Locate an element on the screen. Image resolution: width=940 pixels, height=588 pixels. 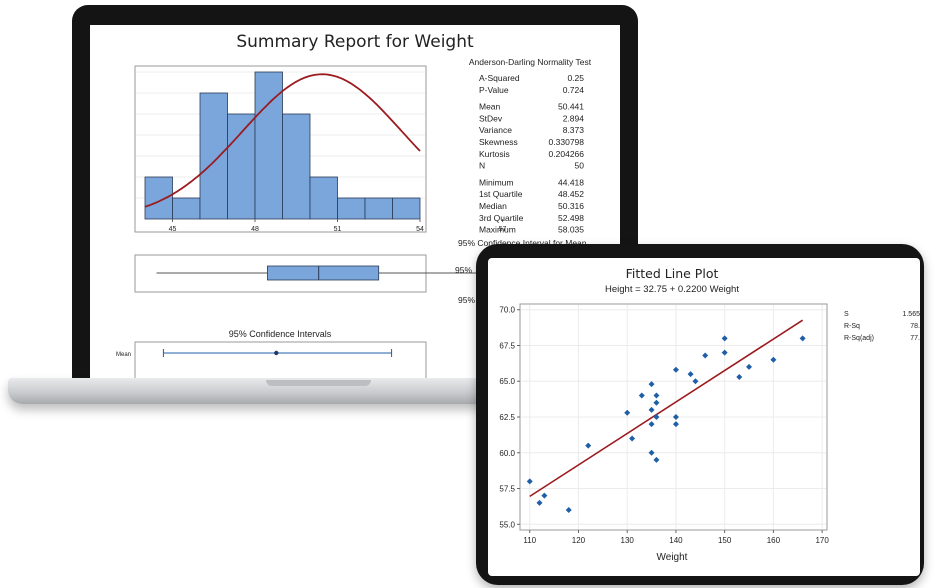
ci-partial-label-1: 95% is located at coordinates (463, 270).